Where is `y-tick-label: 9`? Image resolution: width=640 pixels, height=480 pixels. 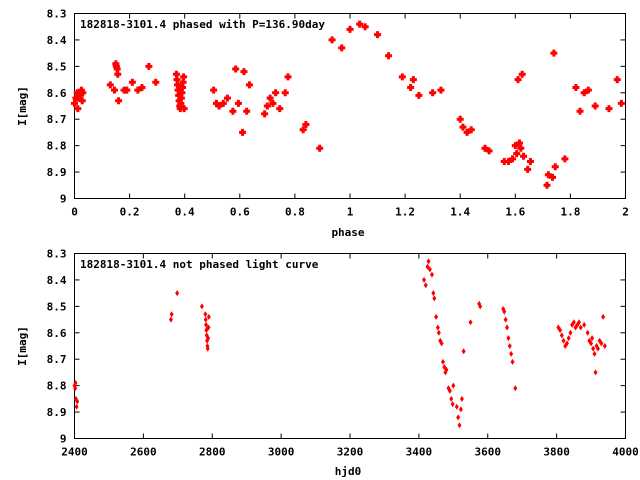 y-tick-label: 9 is located at coordinates (63, 199).